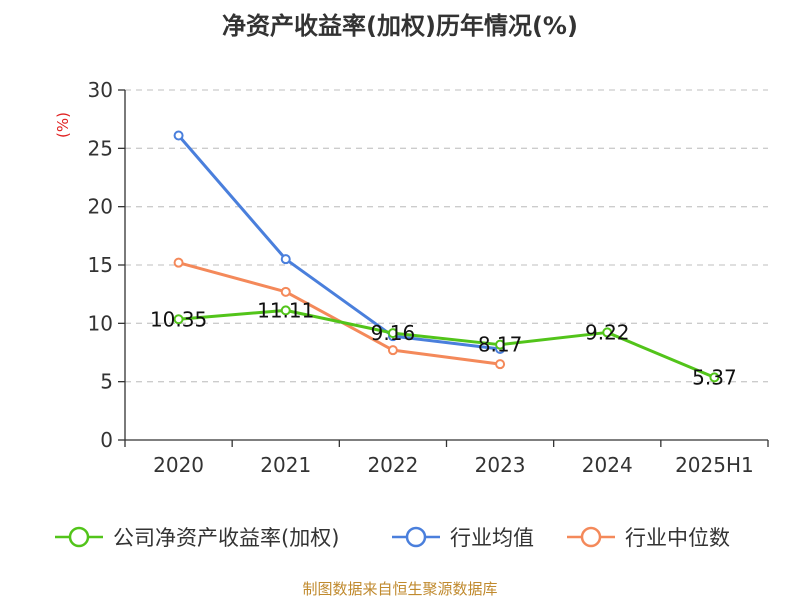 This screenshot has width=800, height=600. I want to click on y-tick-label: 25, so click(100, 148).